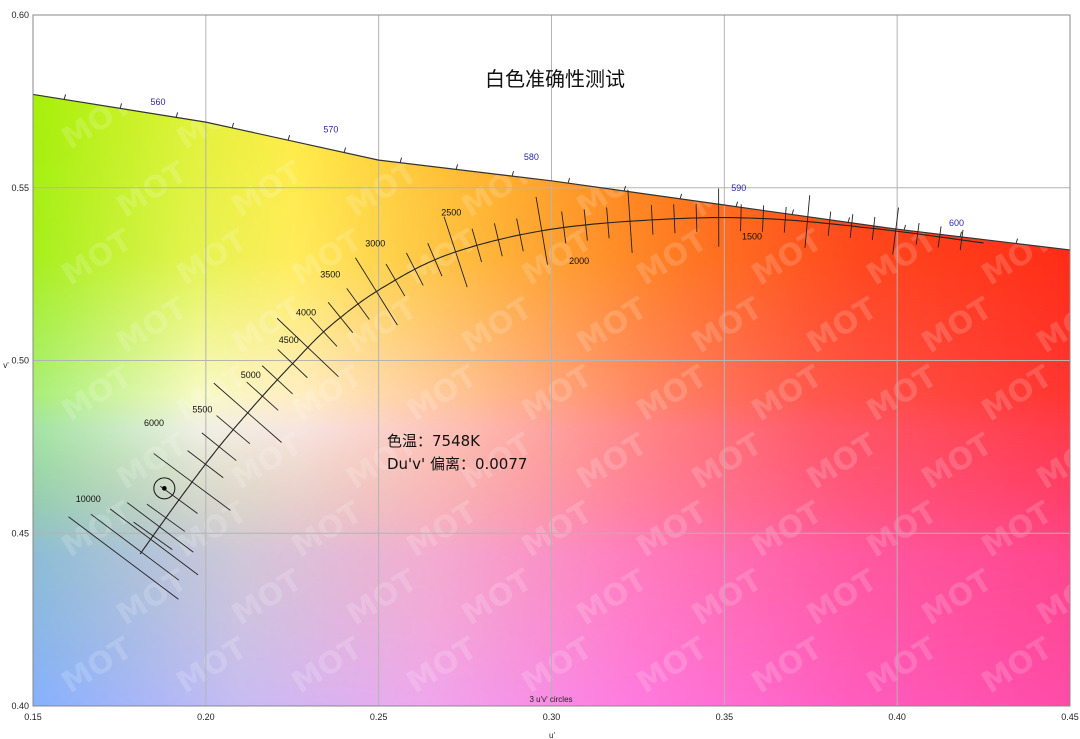 The height and width of the screenshot is (739, 1080). I want to click on cct-label: 4500, so click(289, 340).